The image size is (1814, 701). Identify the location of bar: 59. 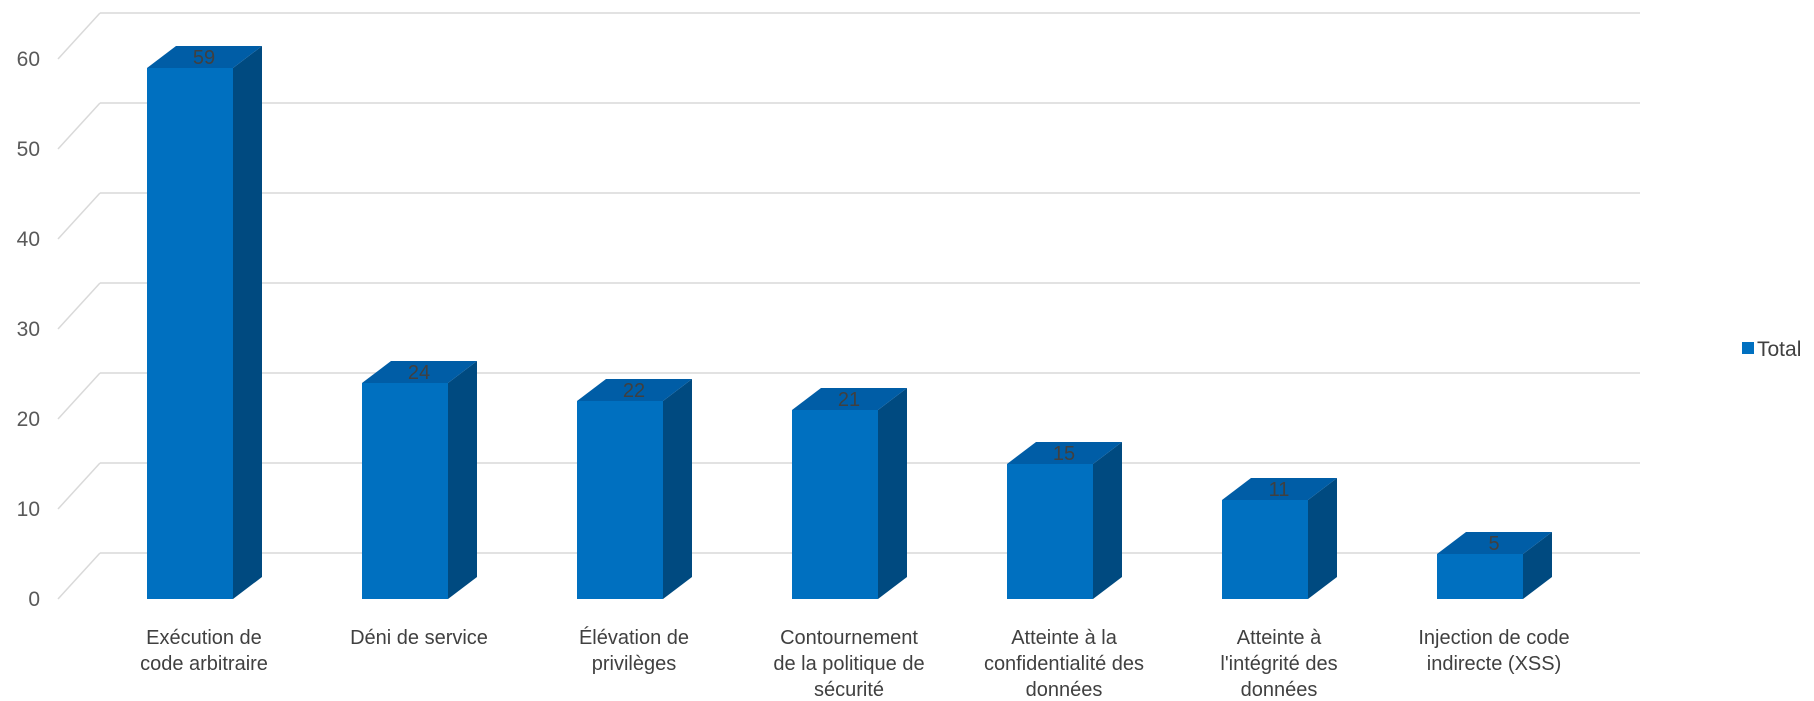
(204, 322).